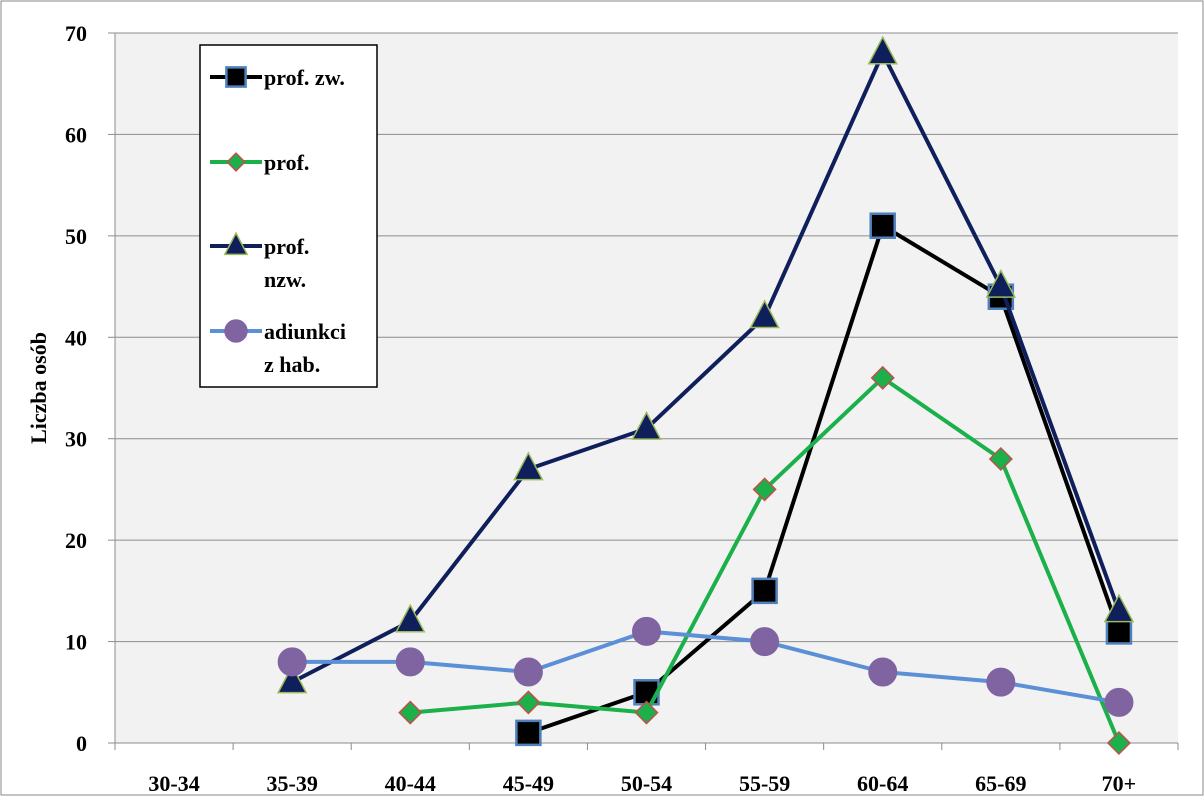 Image resolution: width=1204 pixels, height=801 pixels. Describe the element at coordinates (292, 364) in the screenshot. I see `legend-label: z hab.` at that location.